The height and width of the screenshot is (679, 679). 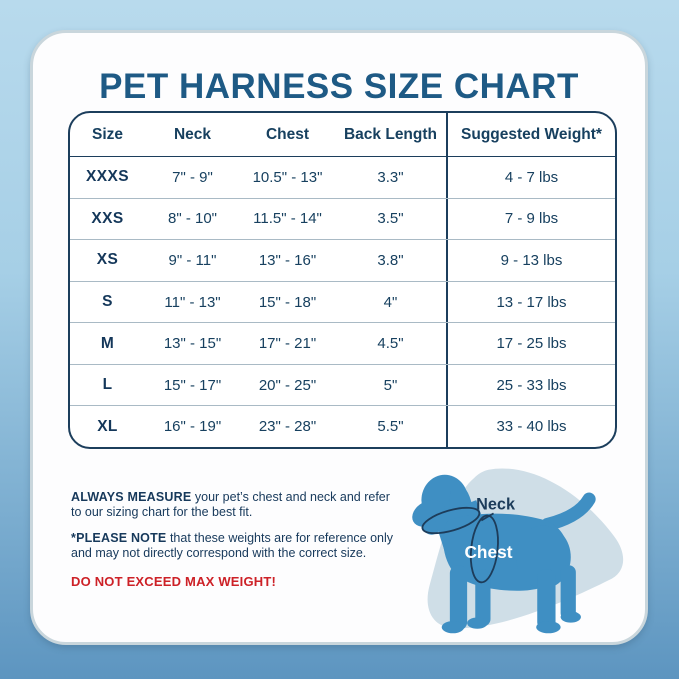 What do you see at coordinates (192, 219) in the screenshot?
I see `neck-value: 8" - 10"` at bounding box center [192, 219].